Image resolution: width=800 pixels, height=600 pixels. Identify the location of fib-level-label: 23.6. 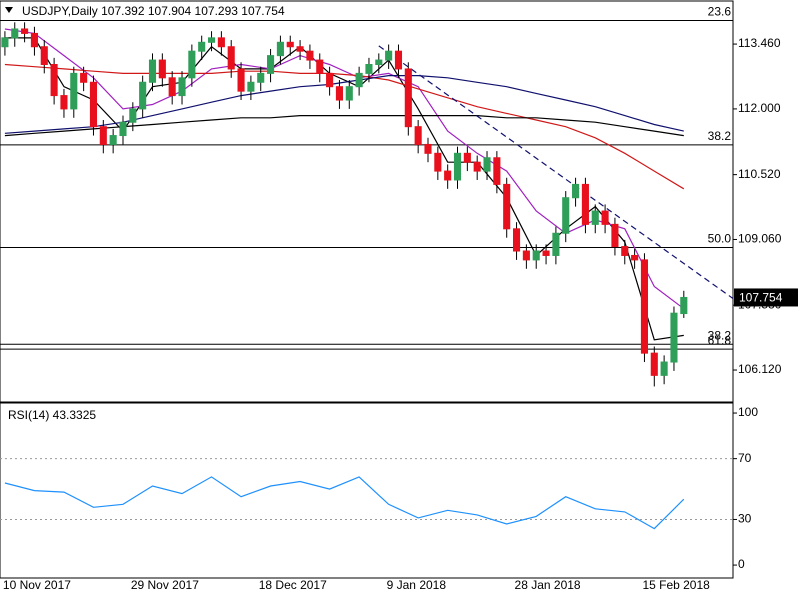
(720, 12).